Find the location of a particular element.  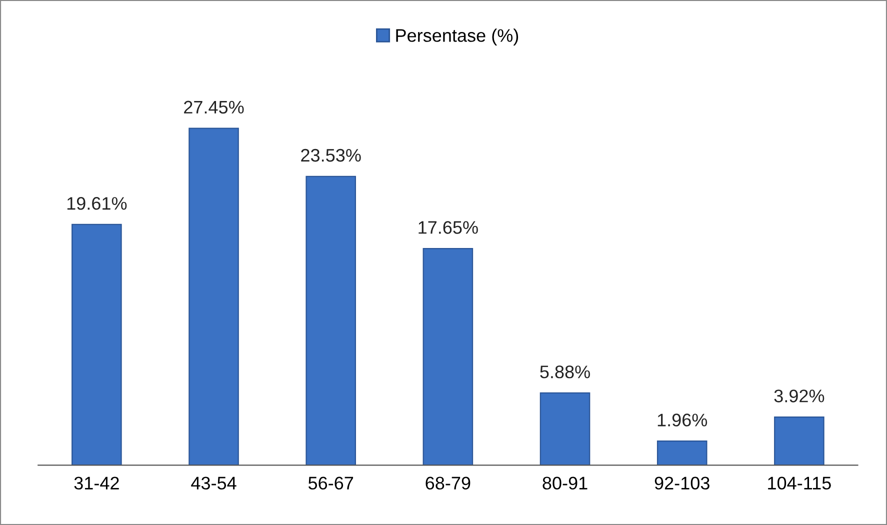

x-tick-label: 92-103 is located at coordinates (682, 483).